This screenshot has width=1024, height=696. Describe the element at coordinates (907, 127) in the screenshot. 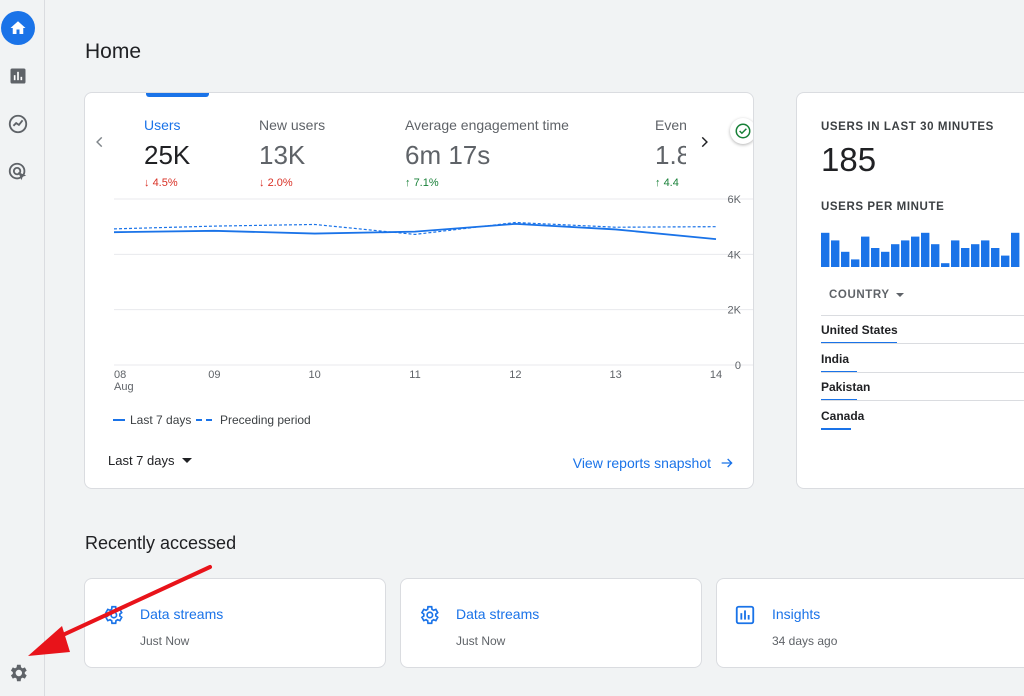

I see `realtime-heading: USERS IN LAST 30 MINUTES` at that location.